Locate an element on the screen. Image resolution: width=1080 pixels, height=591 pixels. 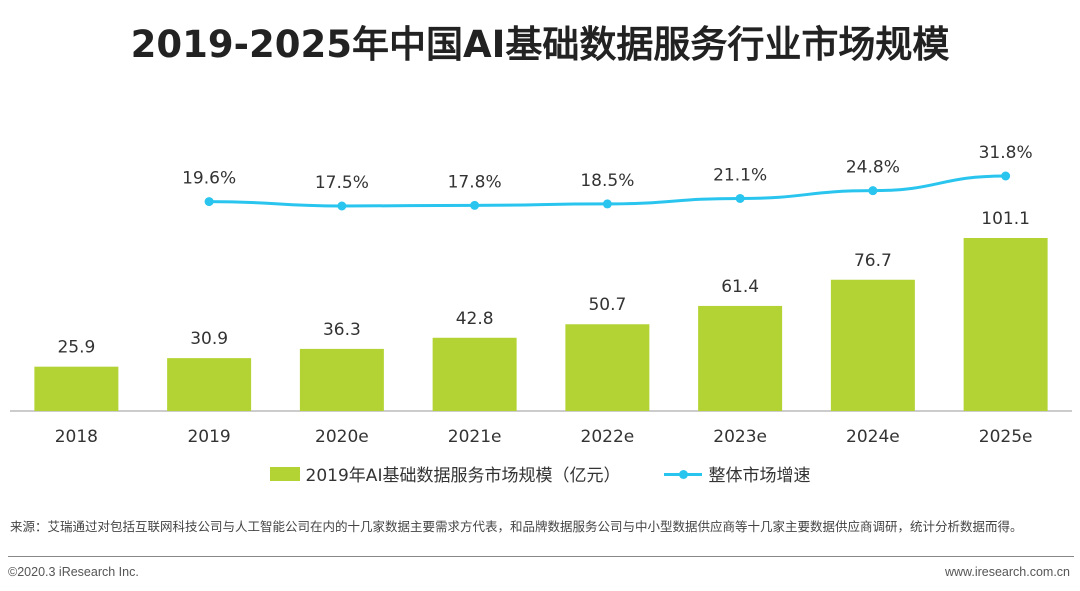
legend-item-line: 整体市场增速 is located at coordinates (737, 473).